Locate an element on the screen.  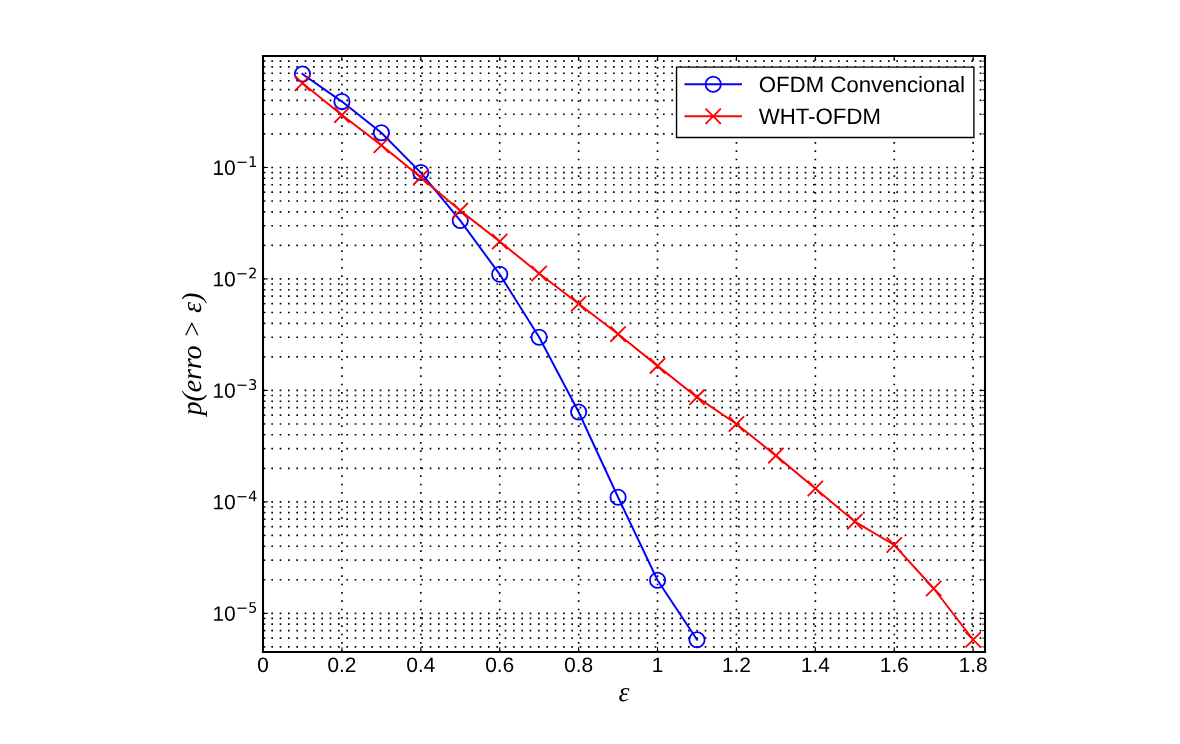
x-tick-label: 0.4 is located at coordinates (421, 665).